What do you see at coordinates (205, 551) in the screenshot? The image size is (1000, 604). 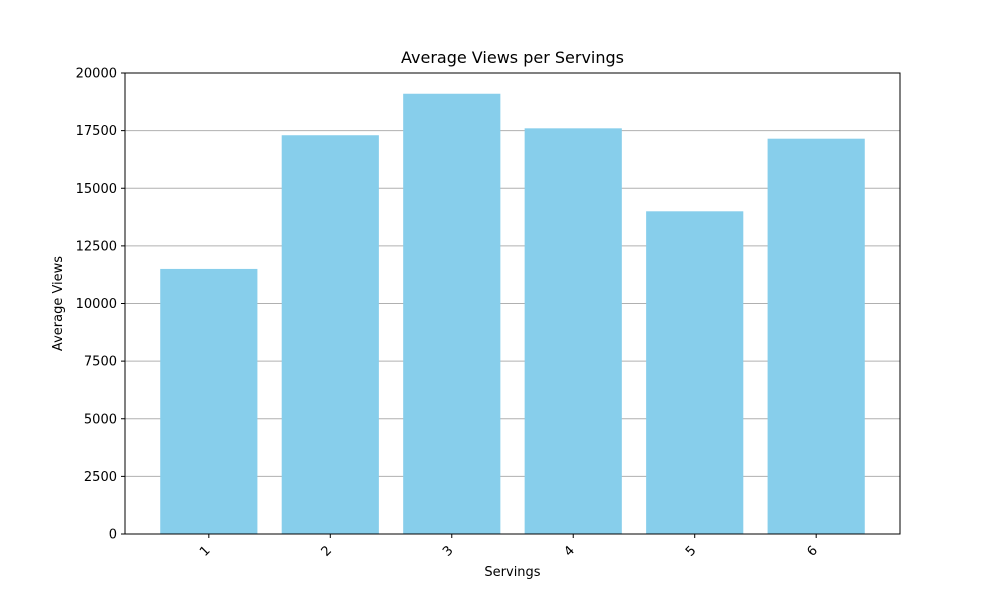 I see `x-tick-label: 1` at bounding box center [205, 551].